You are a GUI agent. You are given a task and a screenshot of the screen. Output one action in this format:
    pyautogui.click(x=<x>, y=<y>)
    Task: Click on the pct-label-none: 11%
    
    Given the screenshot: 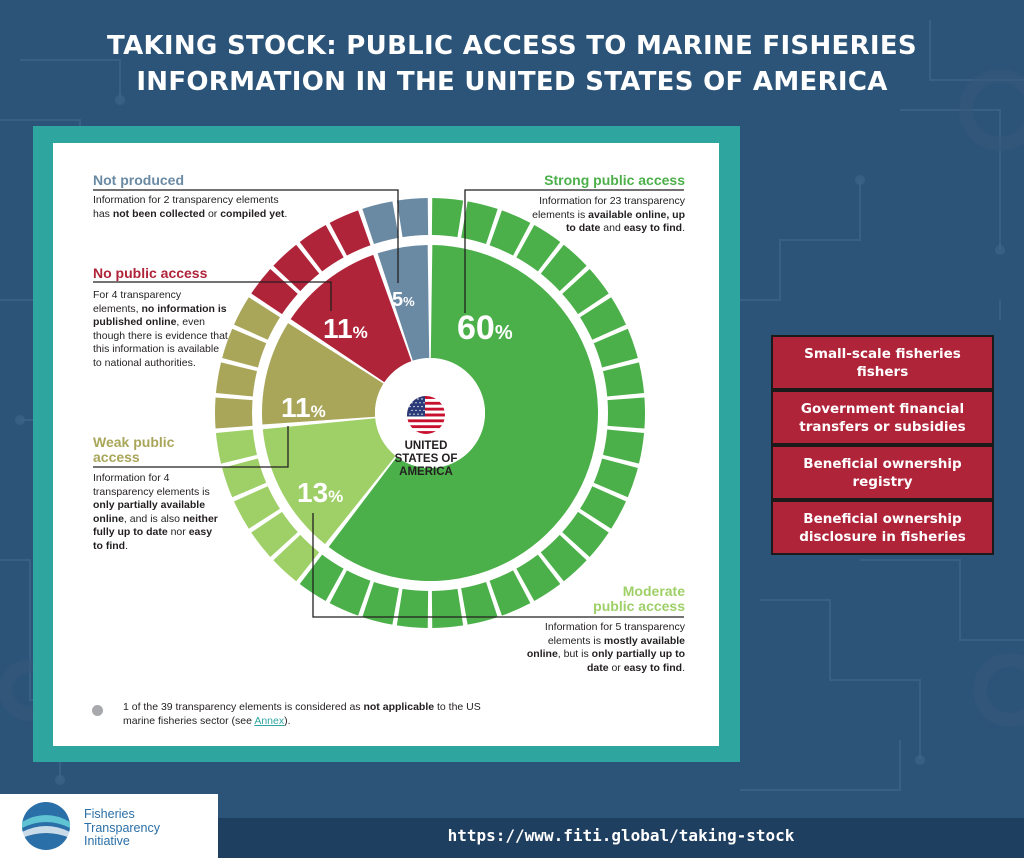 What is the action you would take?
    pyautogui.click(x=345, y=328)
    